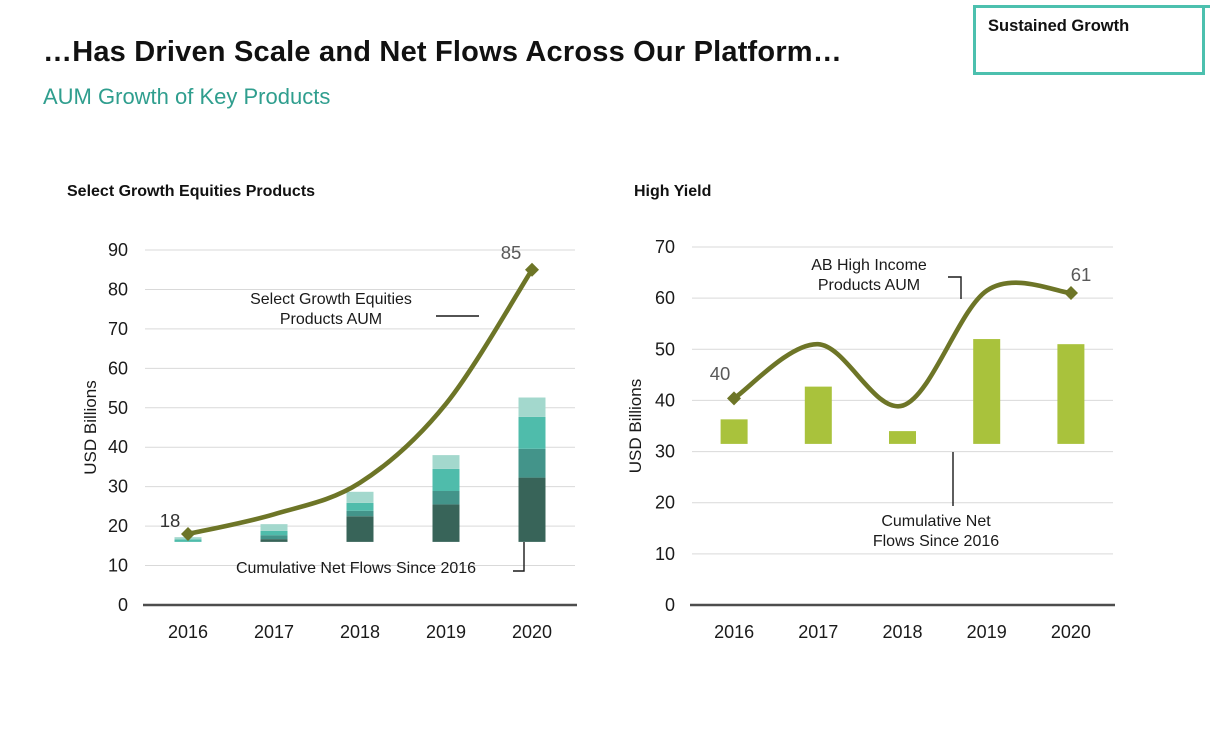  I want to click on sustained-growth-badge: Sustained Growth, so click(1091, 40).